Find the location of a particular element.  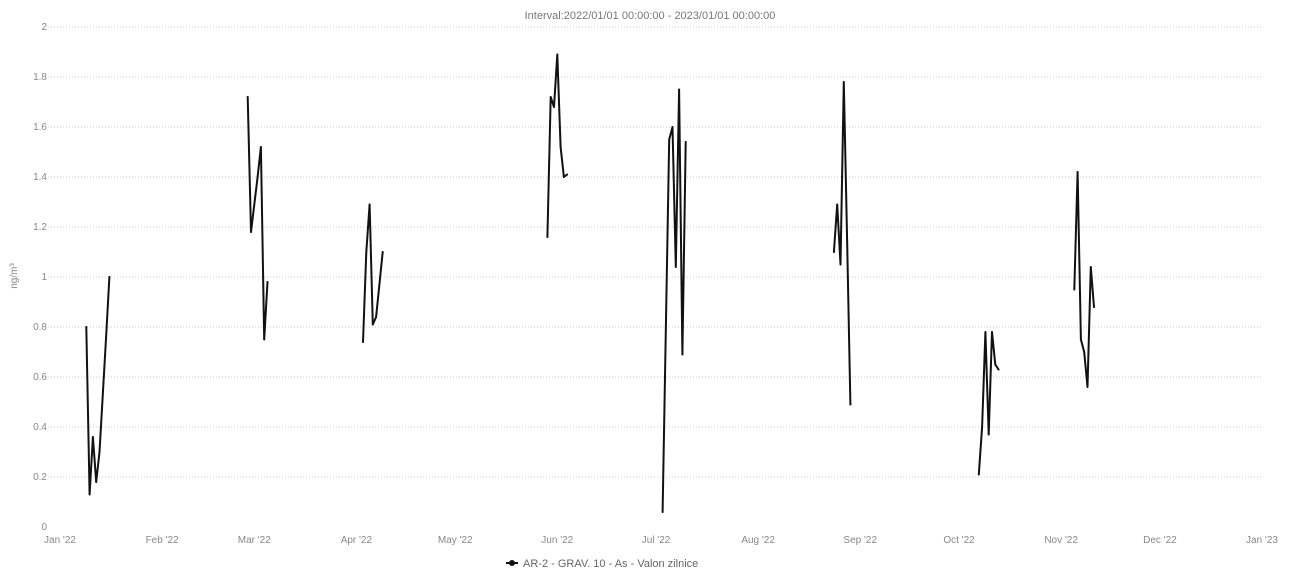

legend-label: AR-2 - GRAV. 10 - As - Valon zilnice is located at coordinates (610, 564).